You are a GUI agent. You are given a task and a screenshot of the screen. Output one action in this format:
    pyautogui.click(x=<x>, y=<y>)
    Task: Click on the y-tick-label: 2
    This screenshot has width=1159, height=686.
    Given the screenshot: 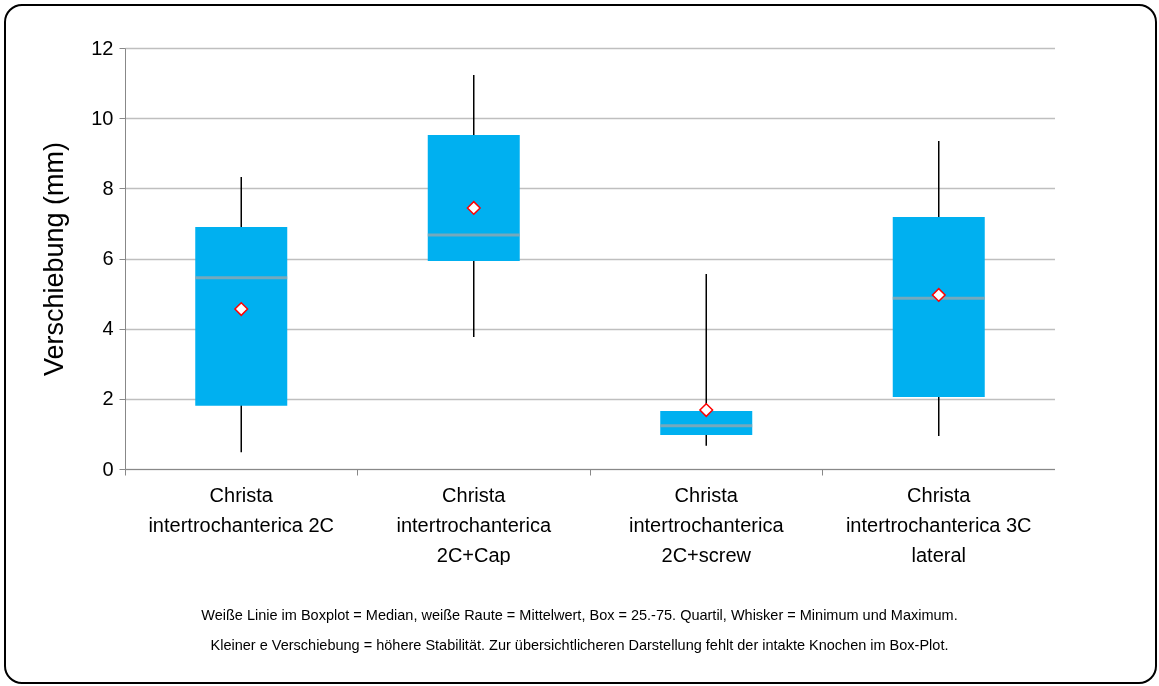 What is the action you would take?
    pyautogui.click(x=108, y=398)
    